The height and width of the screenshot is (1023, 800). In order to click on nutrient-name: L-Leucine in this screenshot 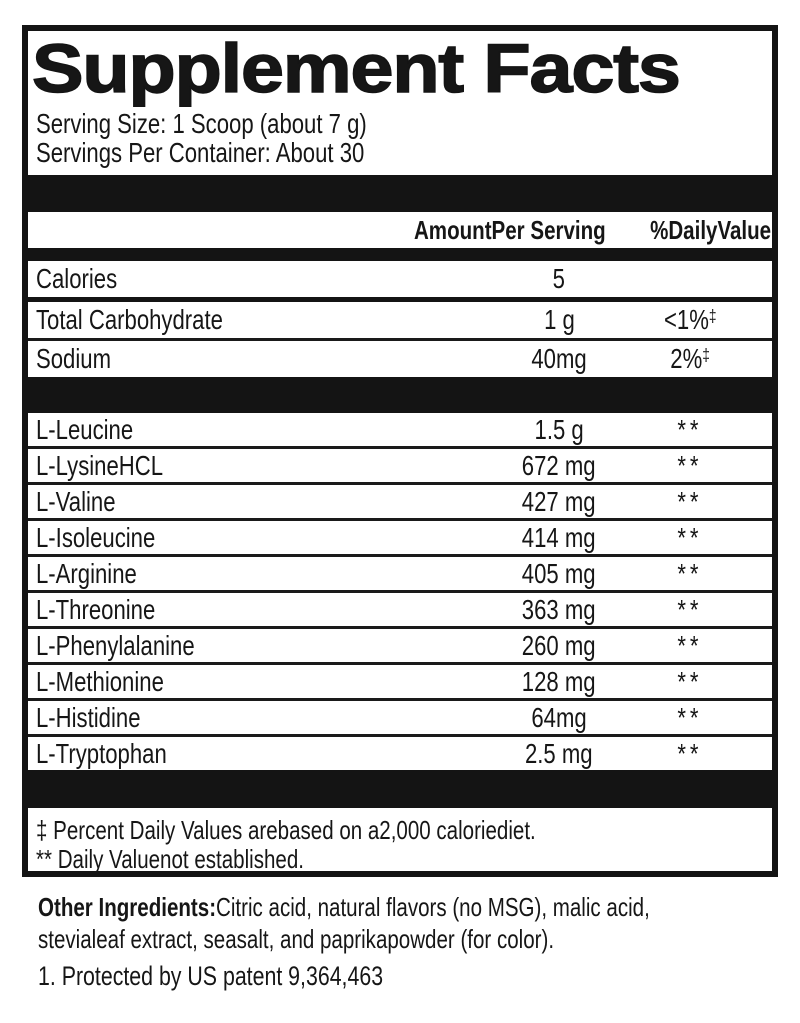, I will do `click(85, 429)`.